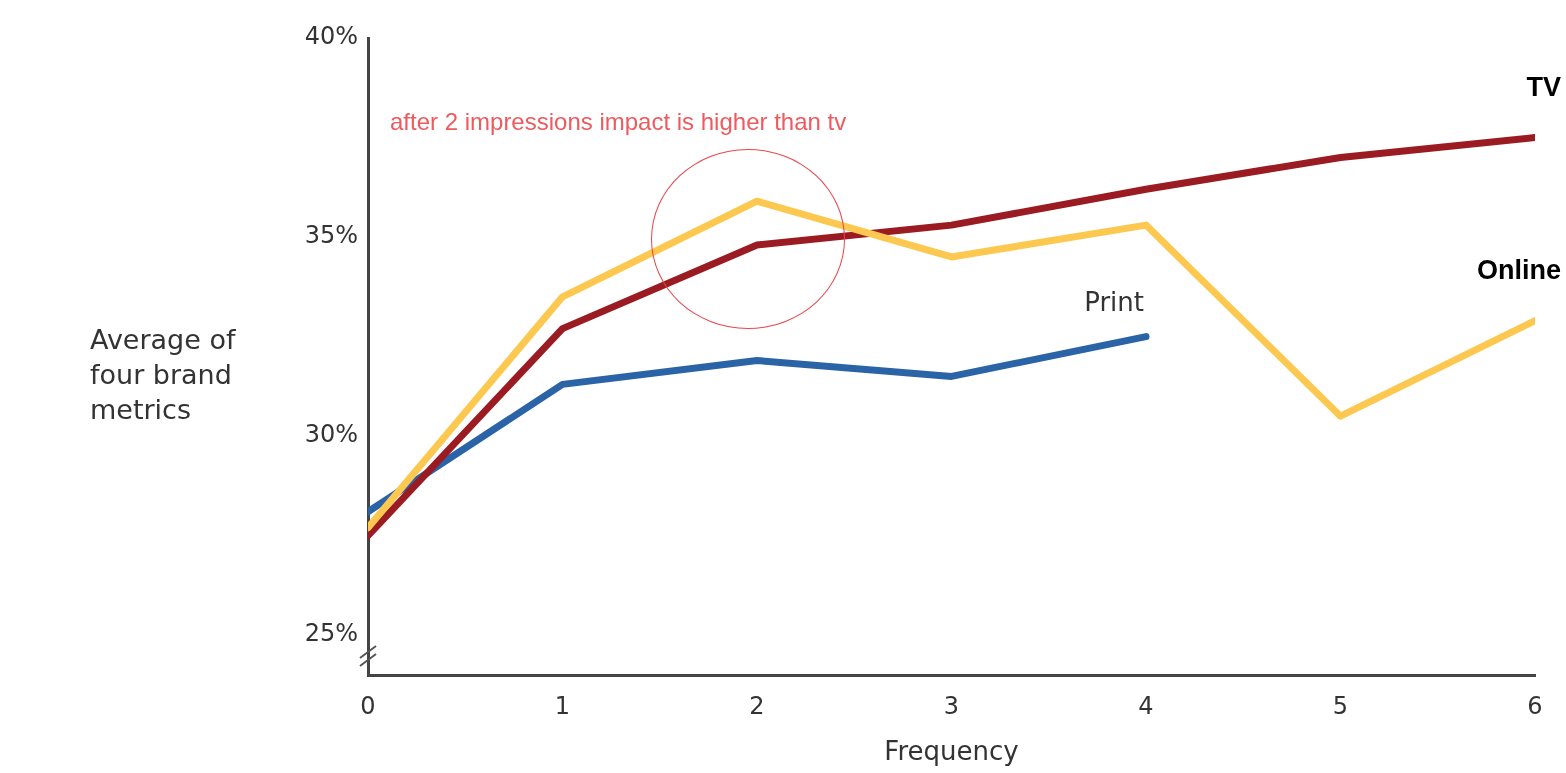 Image resolution: width=1566 pixels, height=773 pixels. I want to click on x-tick-label: 2, so click(757, 705).